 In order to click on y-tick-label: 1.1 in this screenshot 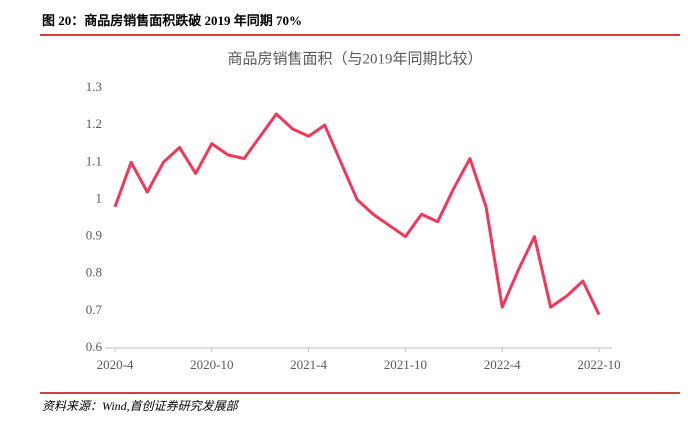, I will do `click(94, 160)`.